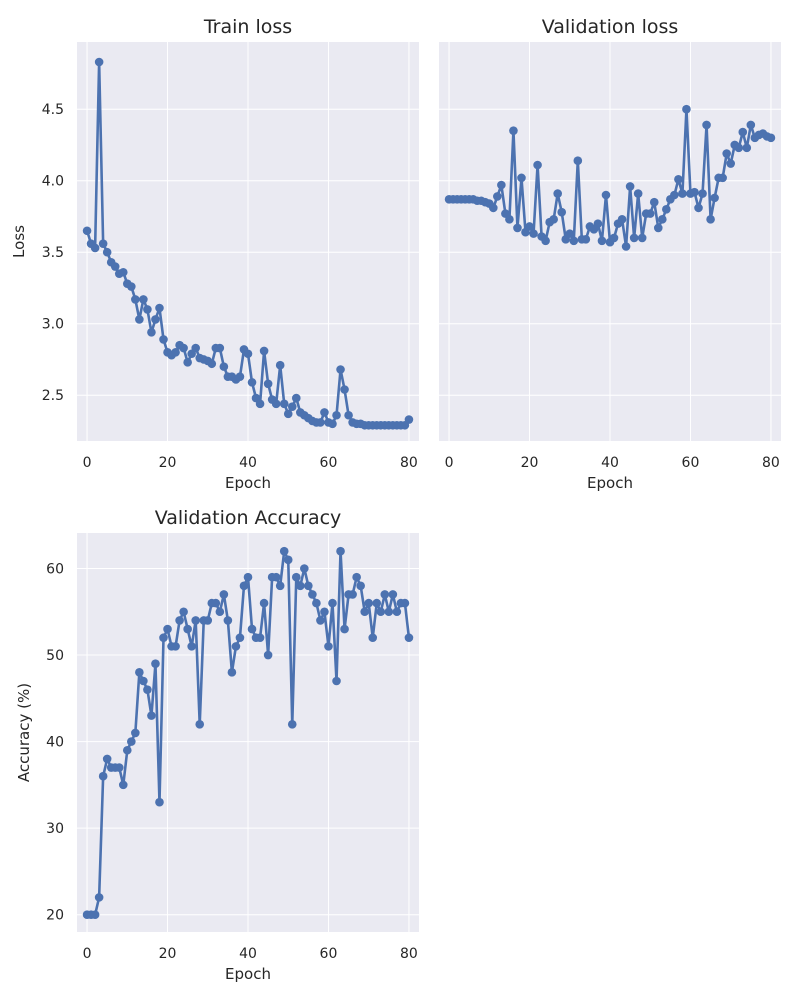 This screenshot has height=1000, width=800. Describe the element at coordinates (55, 569) in the screenshot. I see `validation-accuracy-y-tick-label: 60` at that location.